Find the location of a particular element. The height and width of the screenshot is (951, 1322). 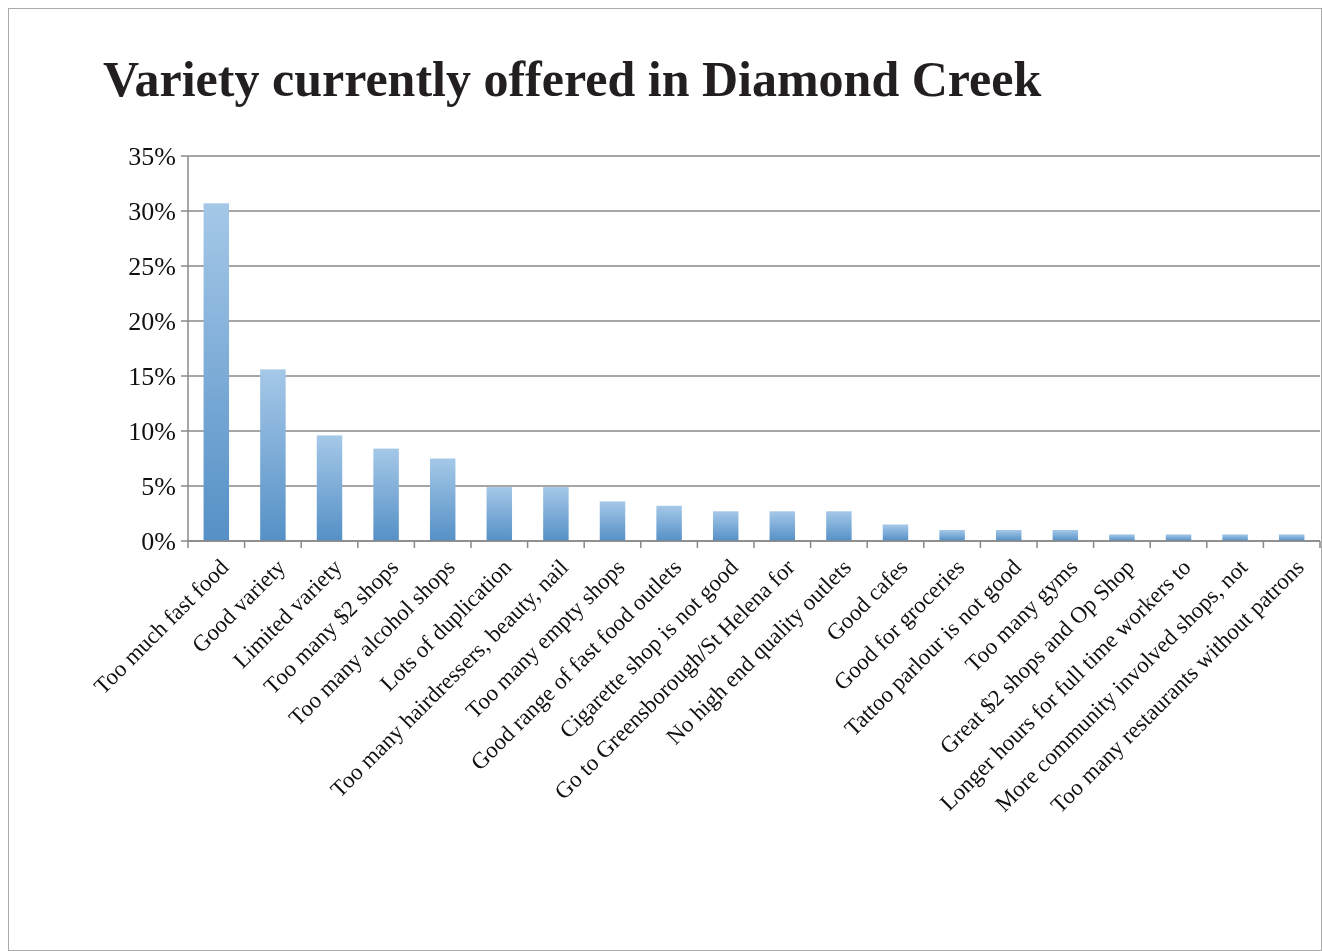

y-tick-label: 0% is located at coordinates (158, 542).